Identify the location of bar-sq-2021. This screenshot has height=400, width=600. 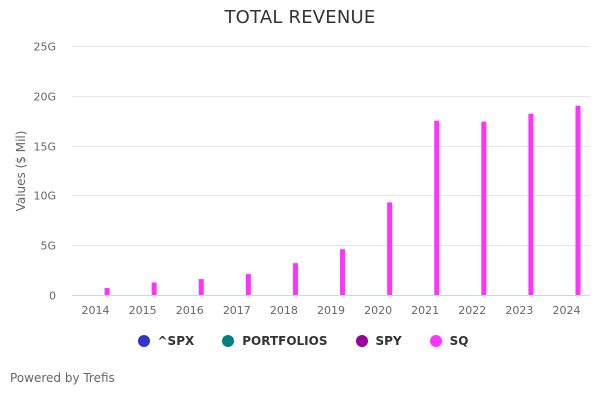
(437, 207).